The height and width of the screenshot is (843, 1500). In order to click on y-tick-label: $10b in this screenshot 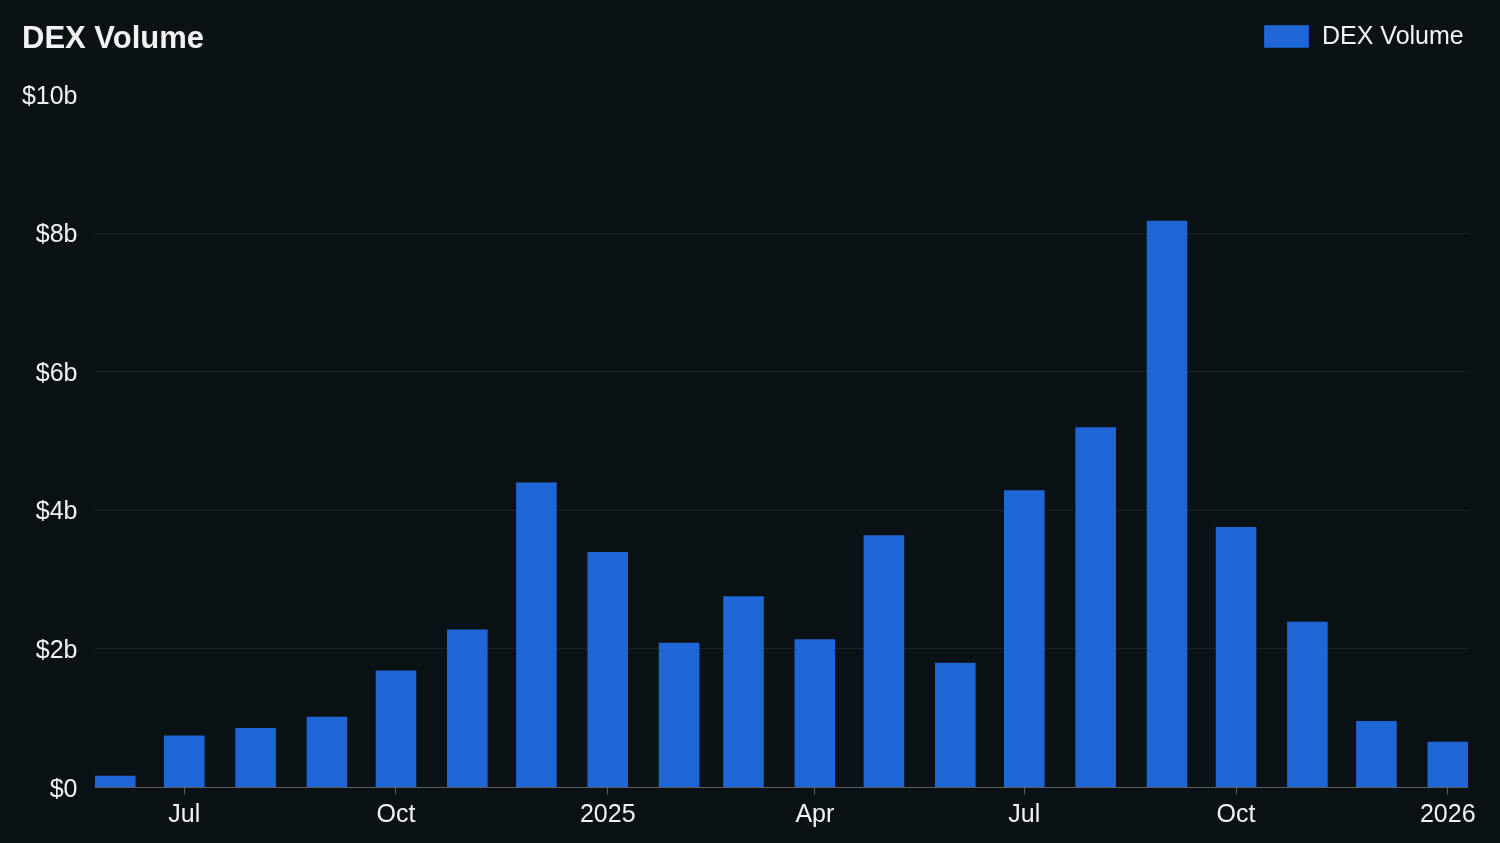, I will do `click(49, 94)`.